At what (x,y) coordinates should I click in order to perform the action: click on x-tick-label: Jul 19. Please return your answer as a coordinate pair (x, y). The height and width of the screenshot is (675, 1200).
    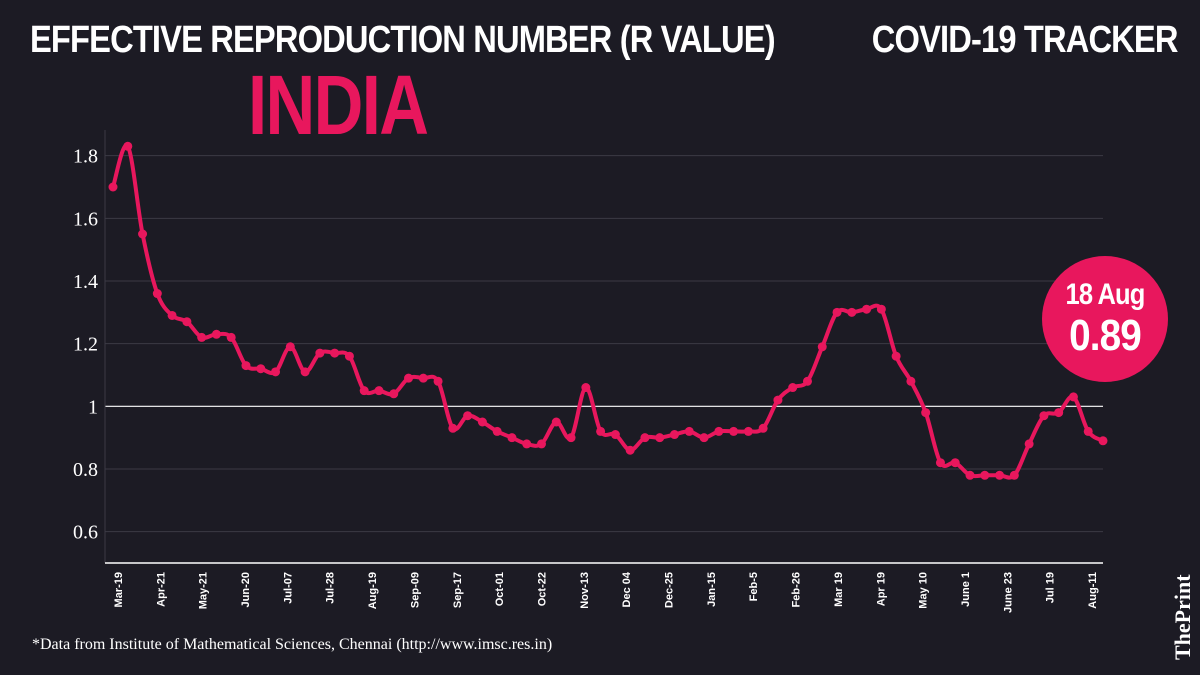
    Looking at the image, I should click on (1051, 587).